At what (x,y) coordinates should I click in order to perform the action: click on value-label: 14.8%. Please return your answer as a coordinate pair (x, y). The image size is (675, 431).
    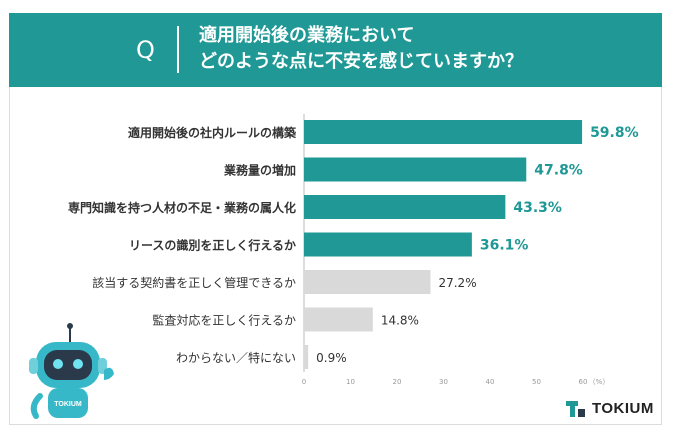
    Looking at the image, I should click on (400, 321).